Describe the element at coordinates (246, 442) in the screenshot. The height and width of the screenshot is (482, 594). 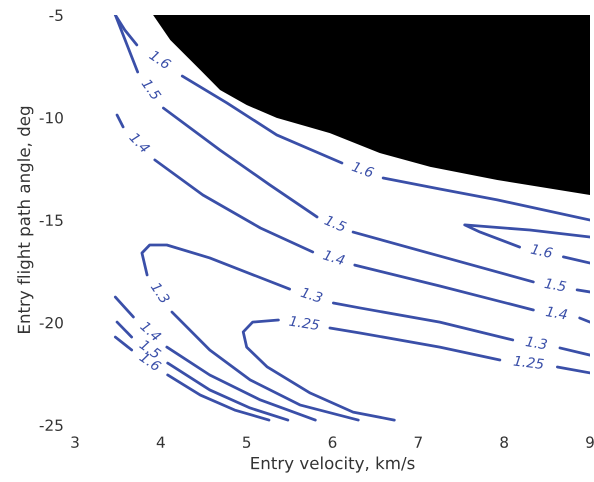
I see `x-tick-label: 5` at that location.